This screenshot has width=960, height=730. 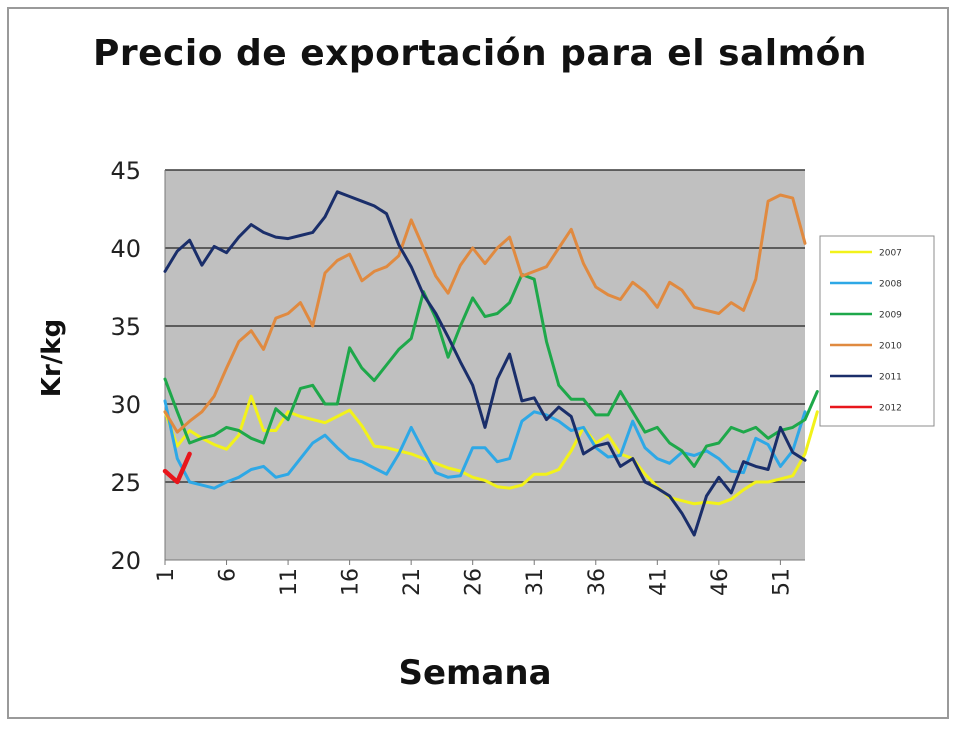 I want to click on legend-label: 2007, so click(x=890, y=254).